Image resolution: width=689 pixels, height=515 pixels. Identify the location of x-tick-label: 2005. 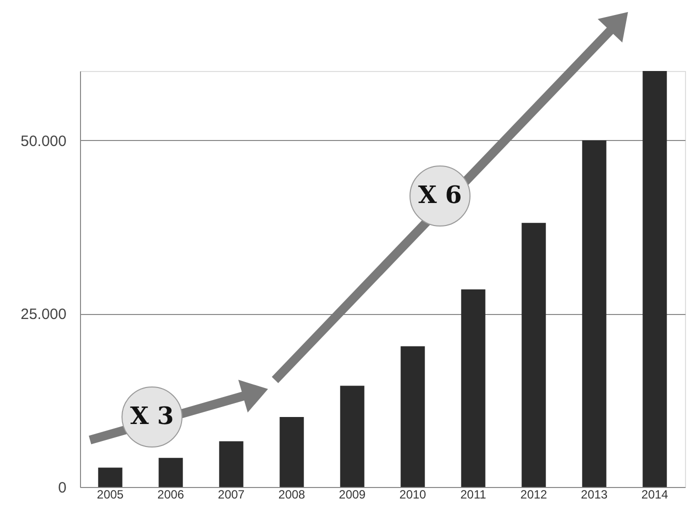
(110, 495).